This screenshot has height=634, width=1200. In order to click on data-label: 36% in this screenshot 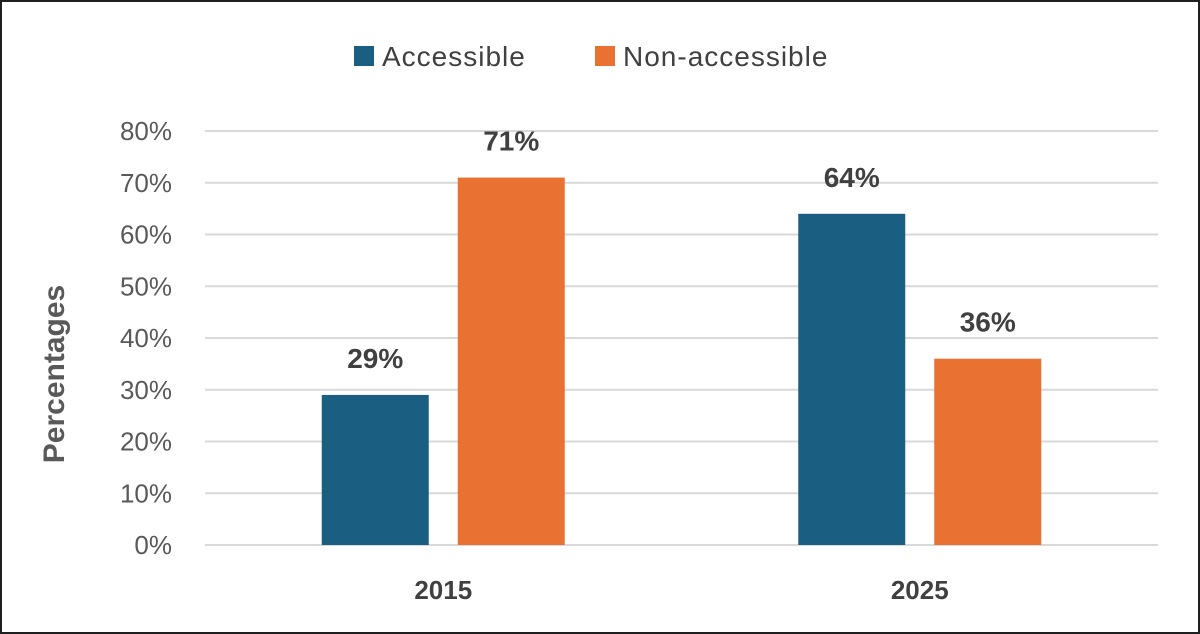, I will do `click(988, 322)`.